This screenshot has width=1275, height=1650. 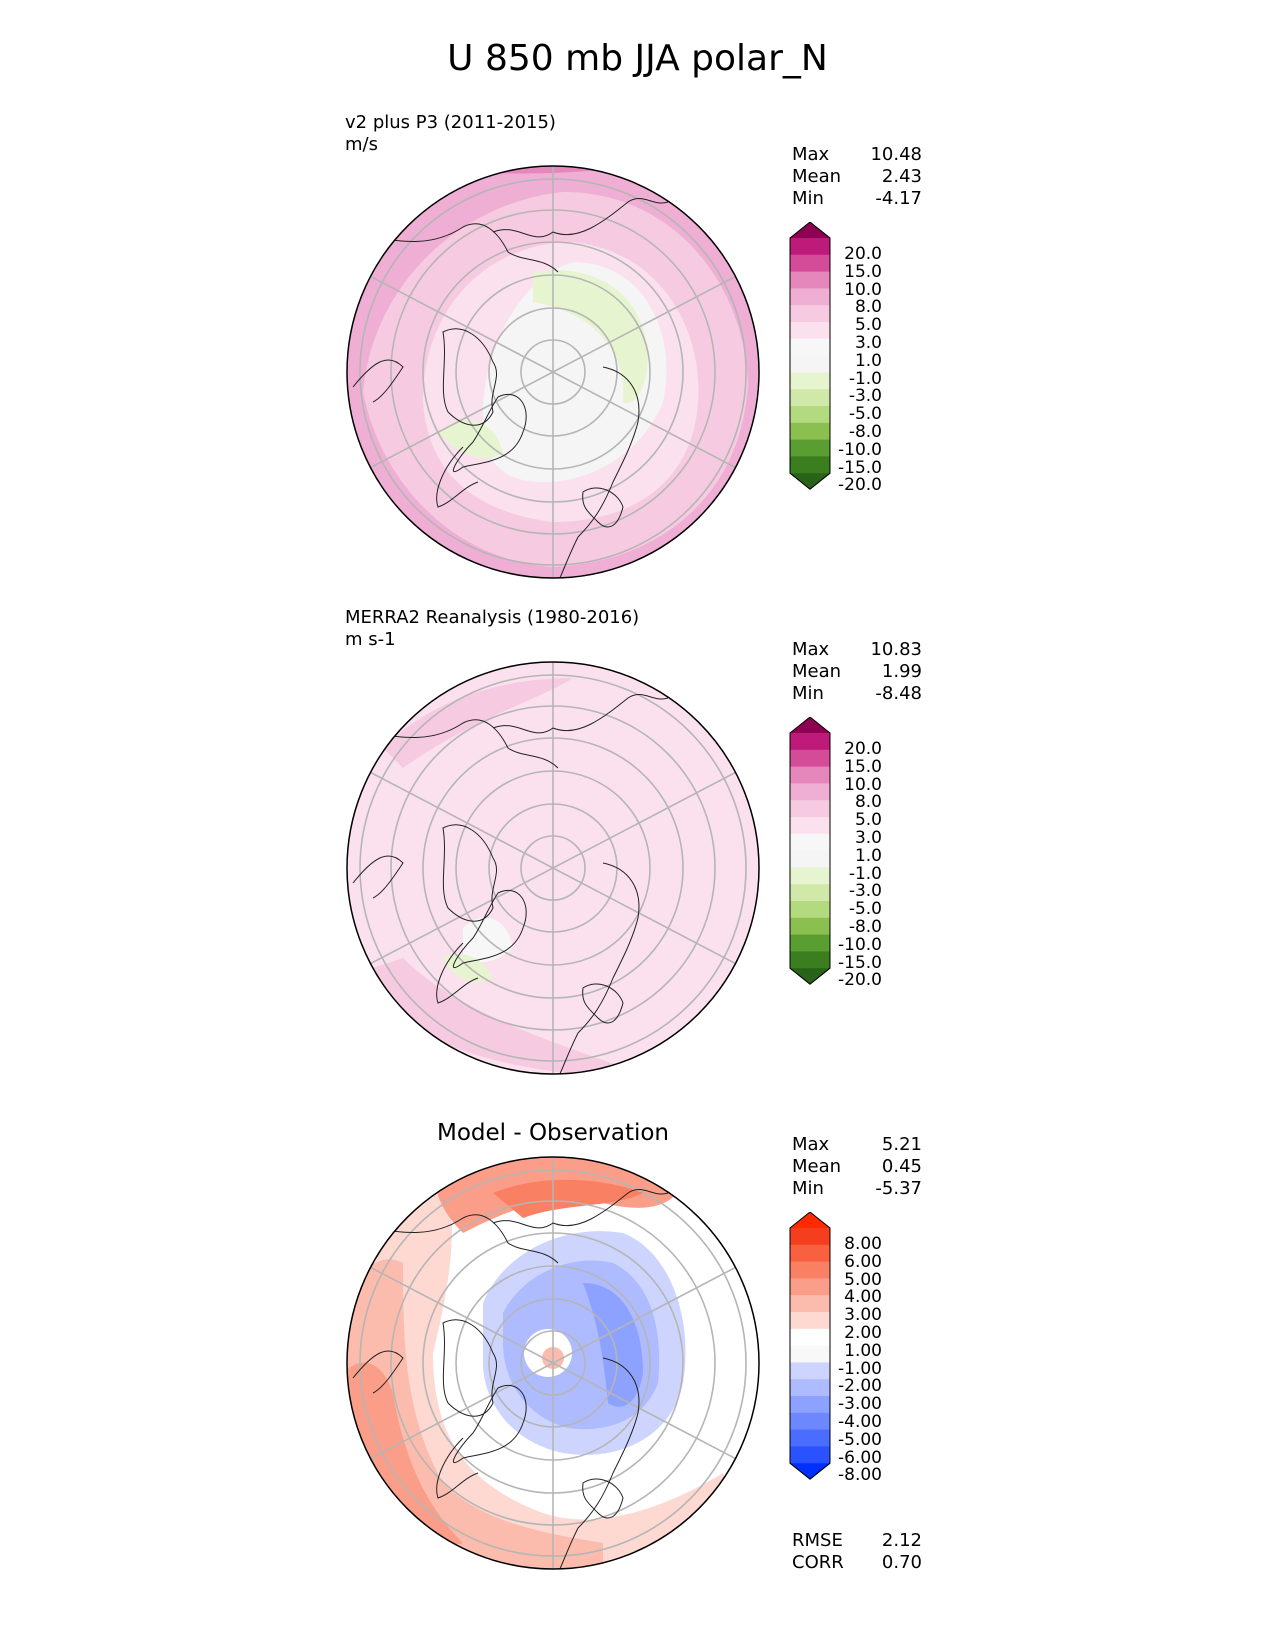 I want to click on panel2-cbar-label: 20.0, so click(x=863, y=749).